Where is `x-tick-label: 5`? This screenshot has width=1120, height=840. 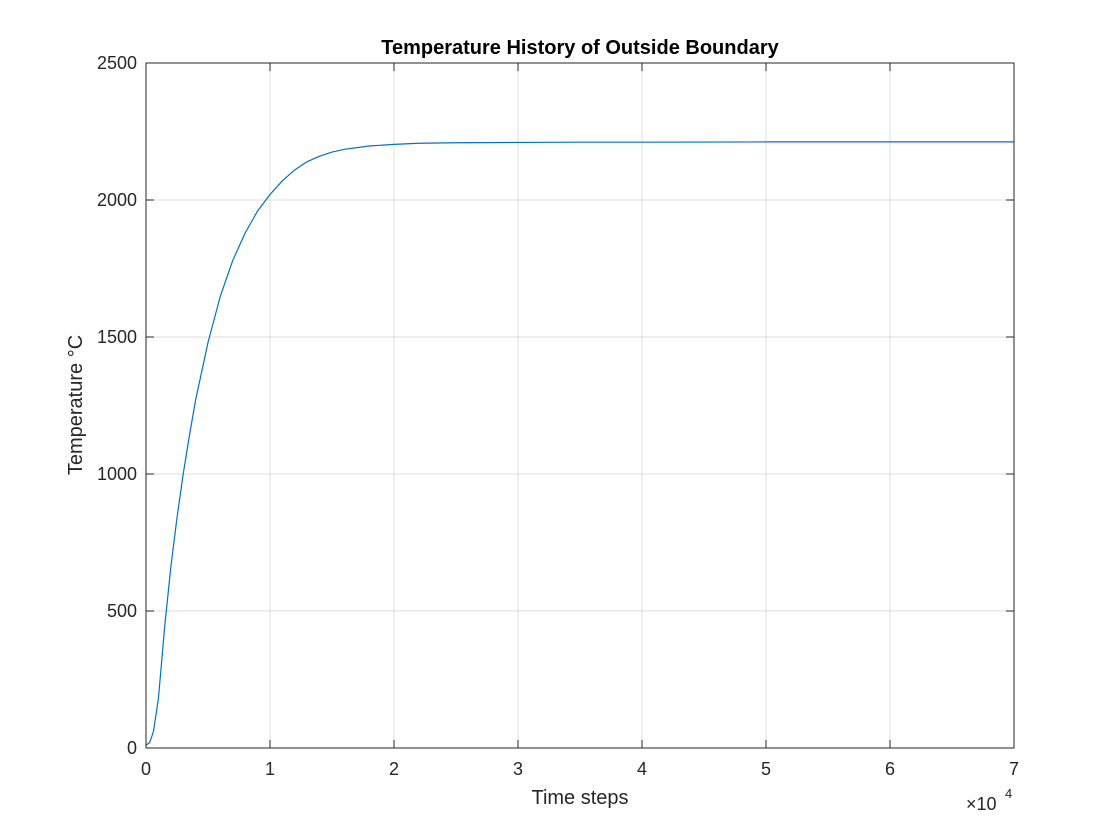
x-tick-label: 5 is located at coordinates (766, 769).